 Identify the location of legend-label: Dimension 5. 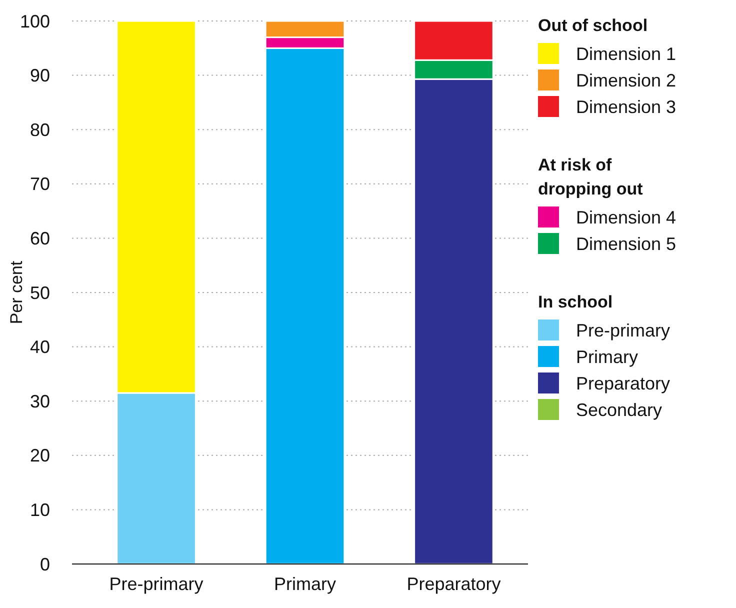
(626, 244).